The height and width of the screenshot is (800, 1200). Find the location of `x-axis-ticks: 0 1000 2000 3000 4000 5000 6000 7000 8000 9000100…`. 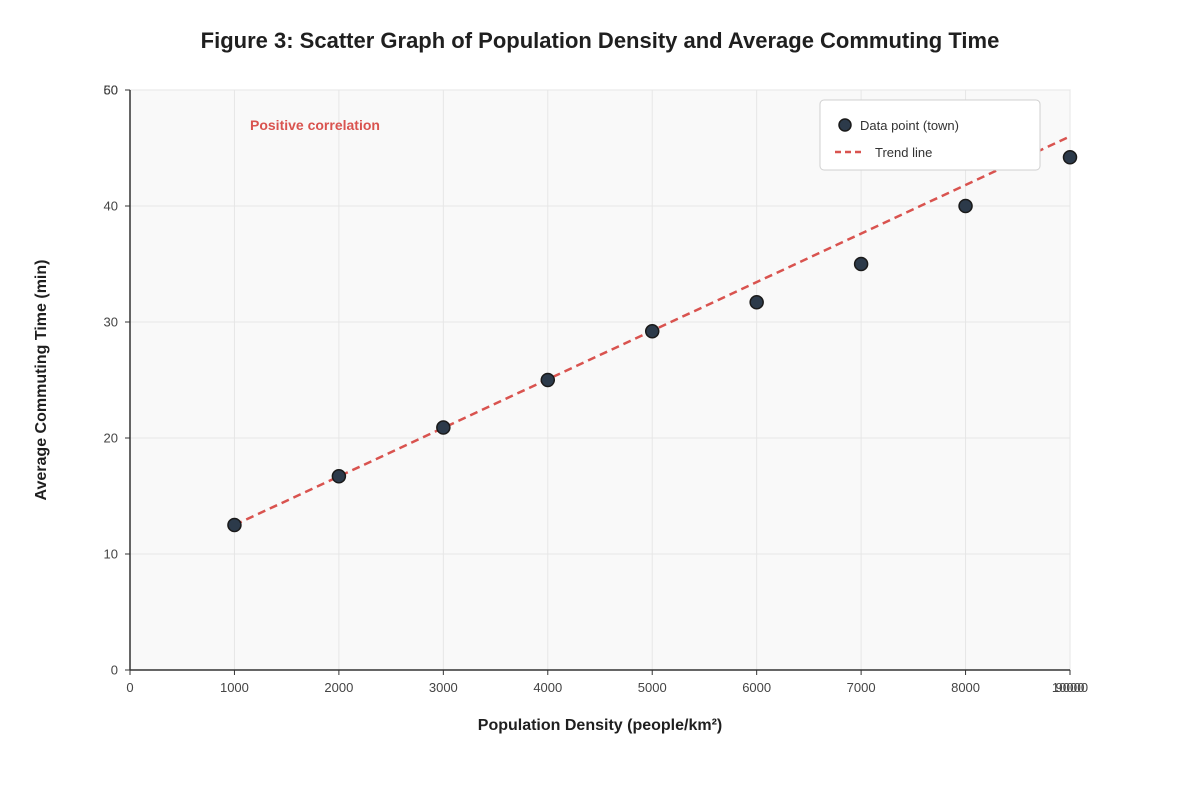

x-axis-ticks: 0 1000 2000 3000 4000 5000 6000 7000 8000 9000100… is located at coordinates (607, 682).